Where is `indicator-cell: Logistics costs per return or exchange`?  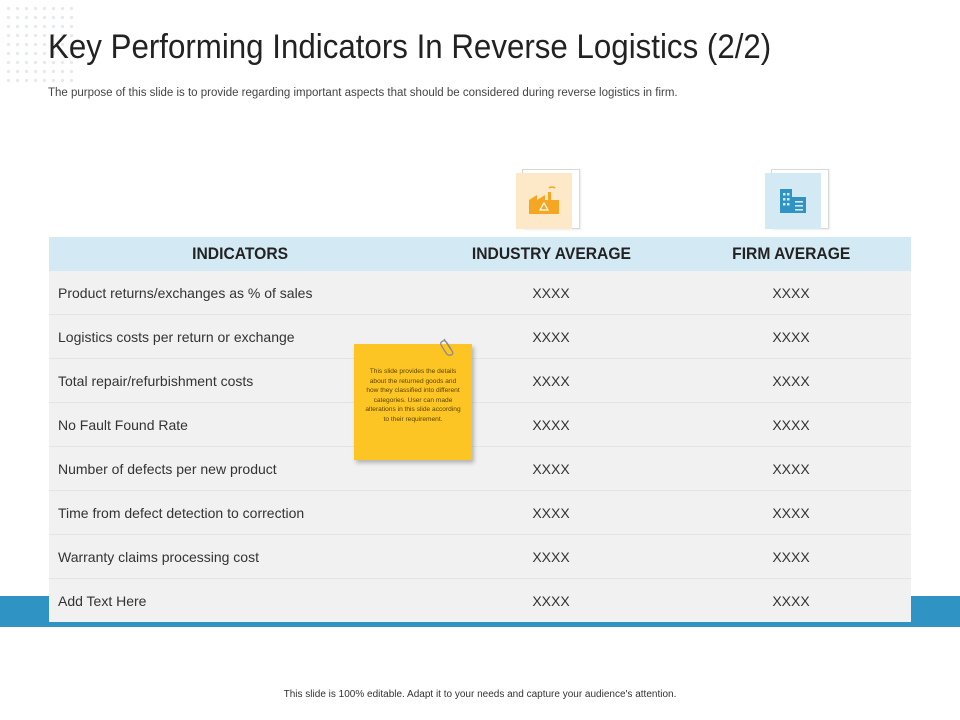
indicator-cell: Logistics costs per return or exchange is located at coordinates (240, 336).